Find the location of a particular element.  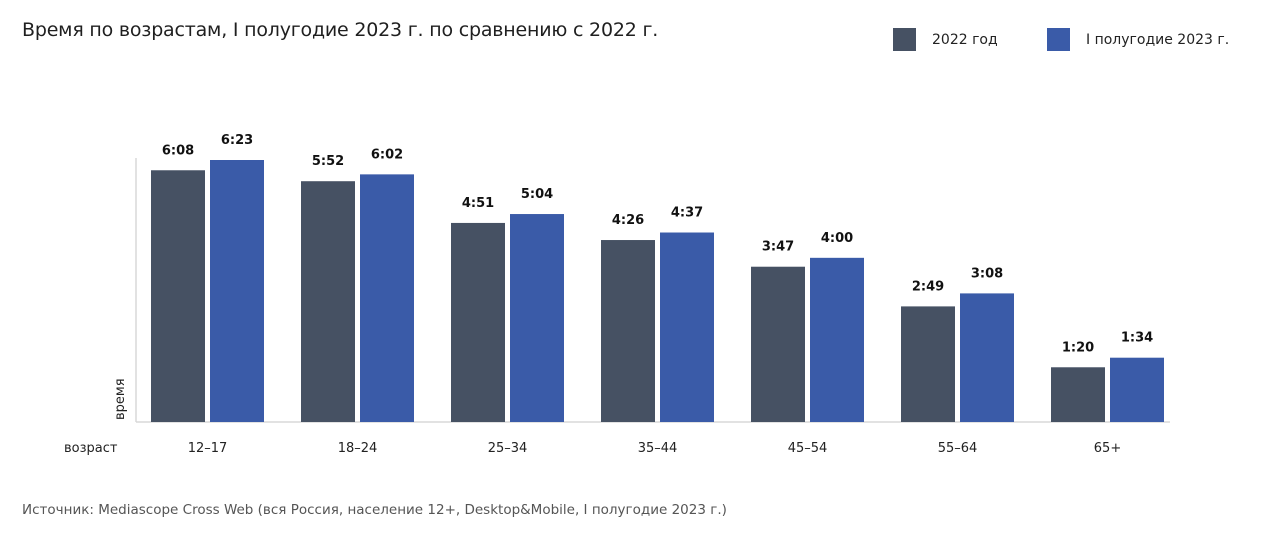

legend-item-2022: 2022 год is located at coordinates (945, 39).